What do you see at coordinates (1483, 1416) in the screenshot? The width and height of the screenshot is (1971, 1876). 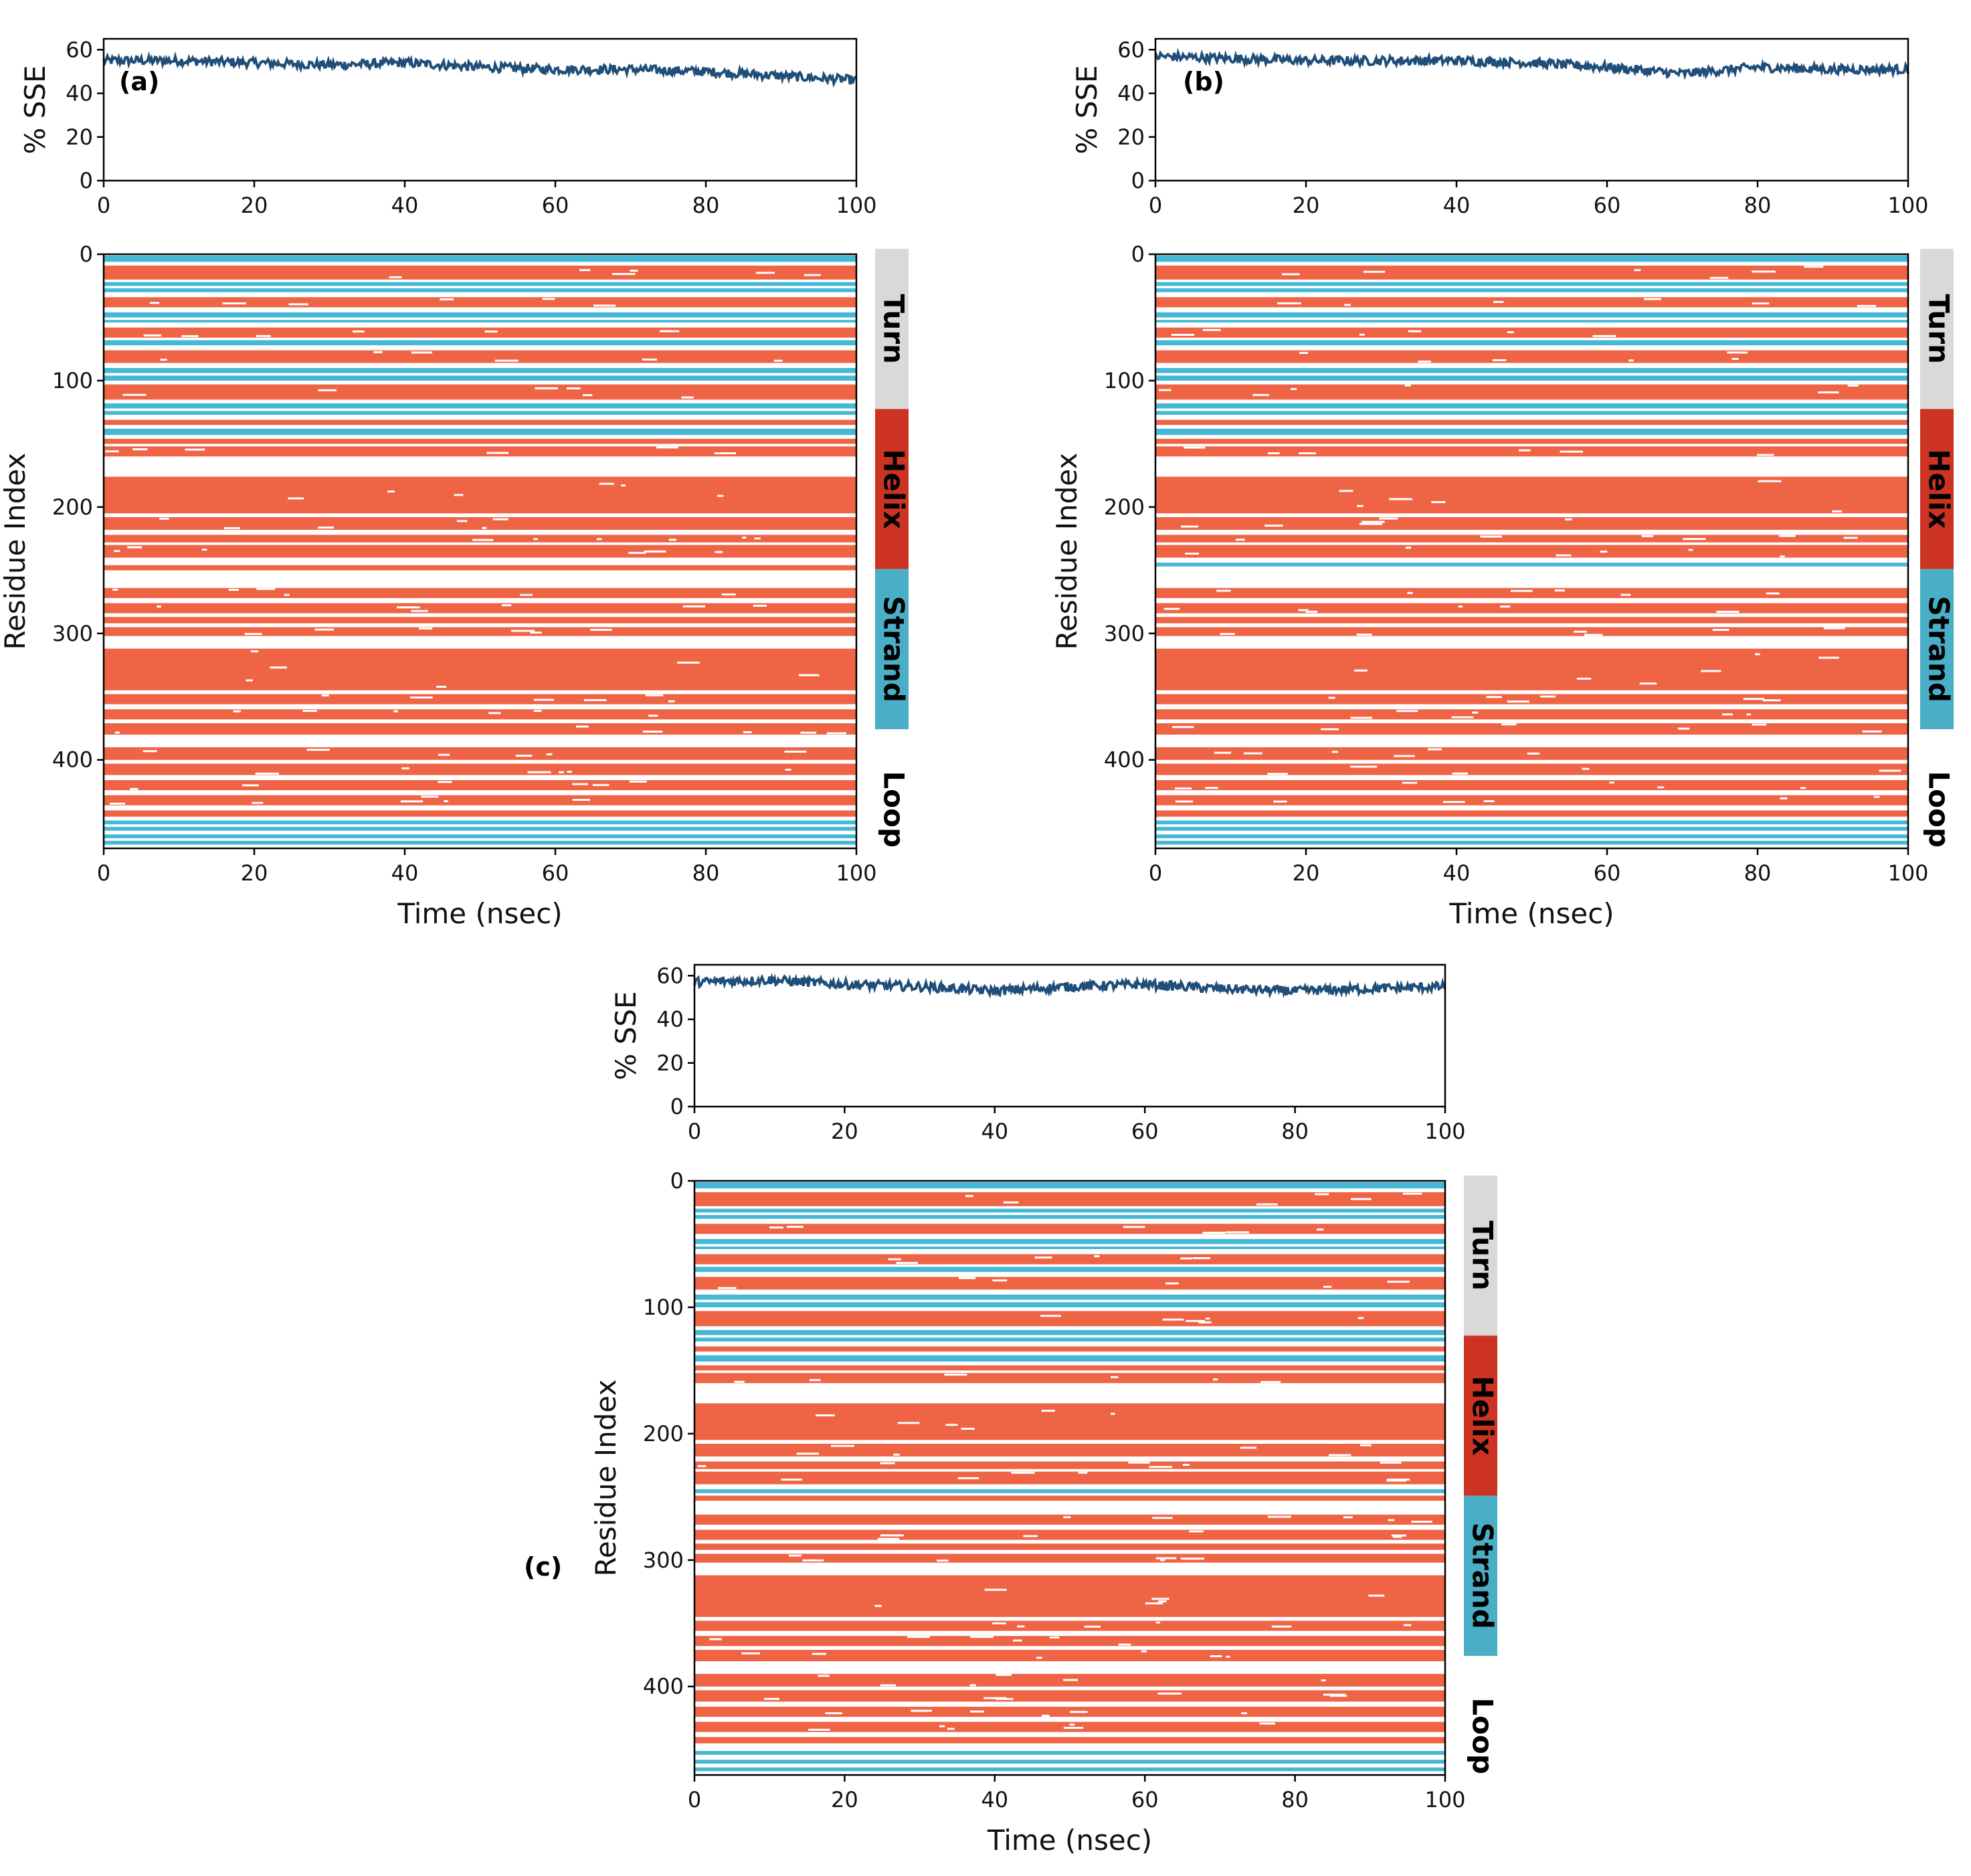 I see `legend-label-helix: Helix` at bounding box center [1483, 1416].